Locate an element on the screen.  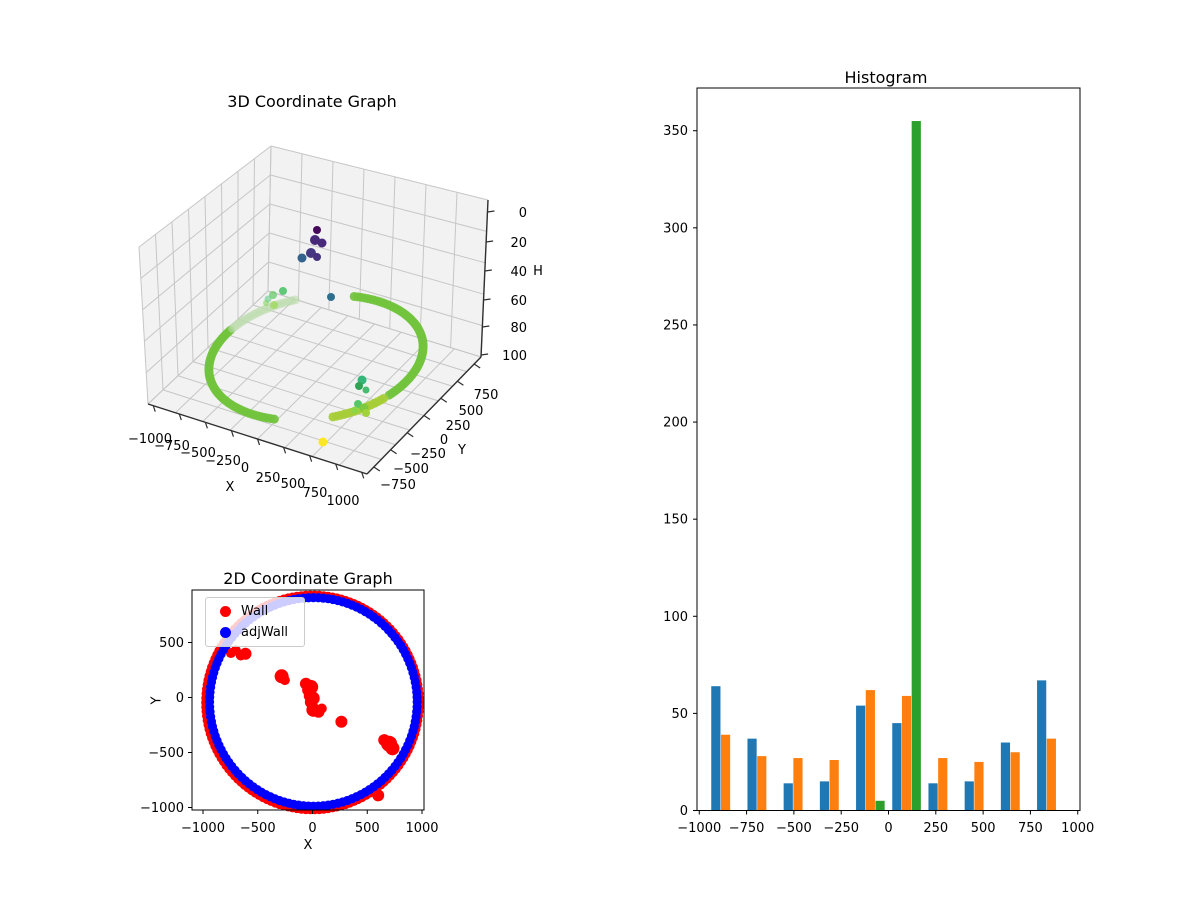
plot2d-y-tick-label: 0 is located at coordinates (180, 698).